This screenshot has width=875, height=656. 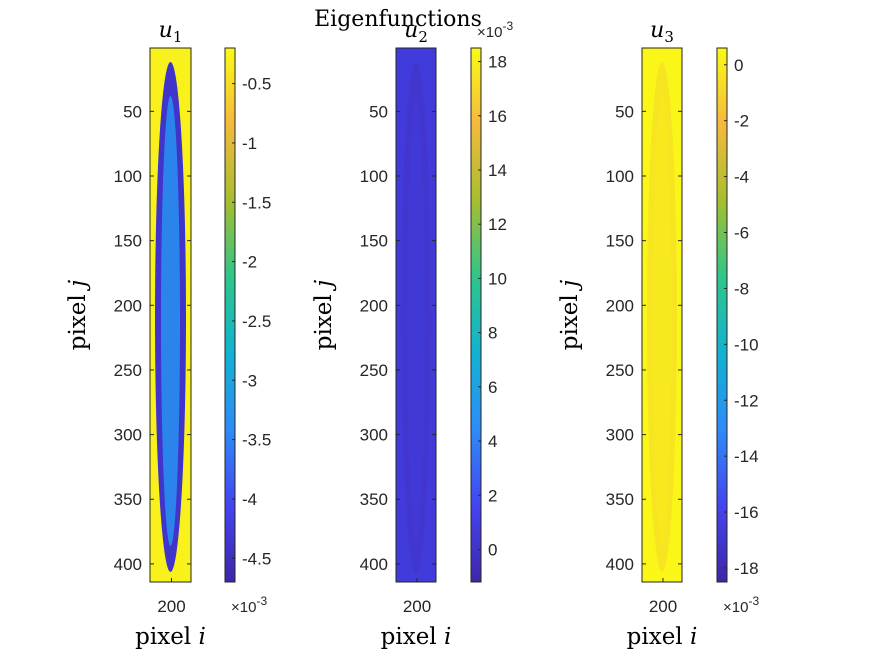 I want to click on colorbar-tick-label: -3.5, so click(x=256, y=440).